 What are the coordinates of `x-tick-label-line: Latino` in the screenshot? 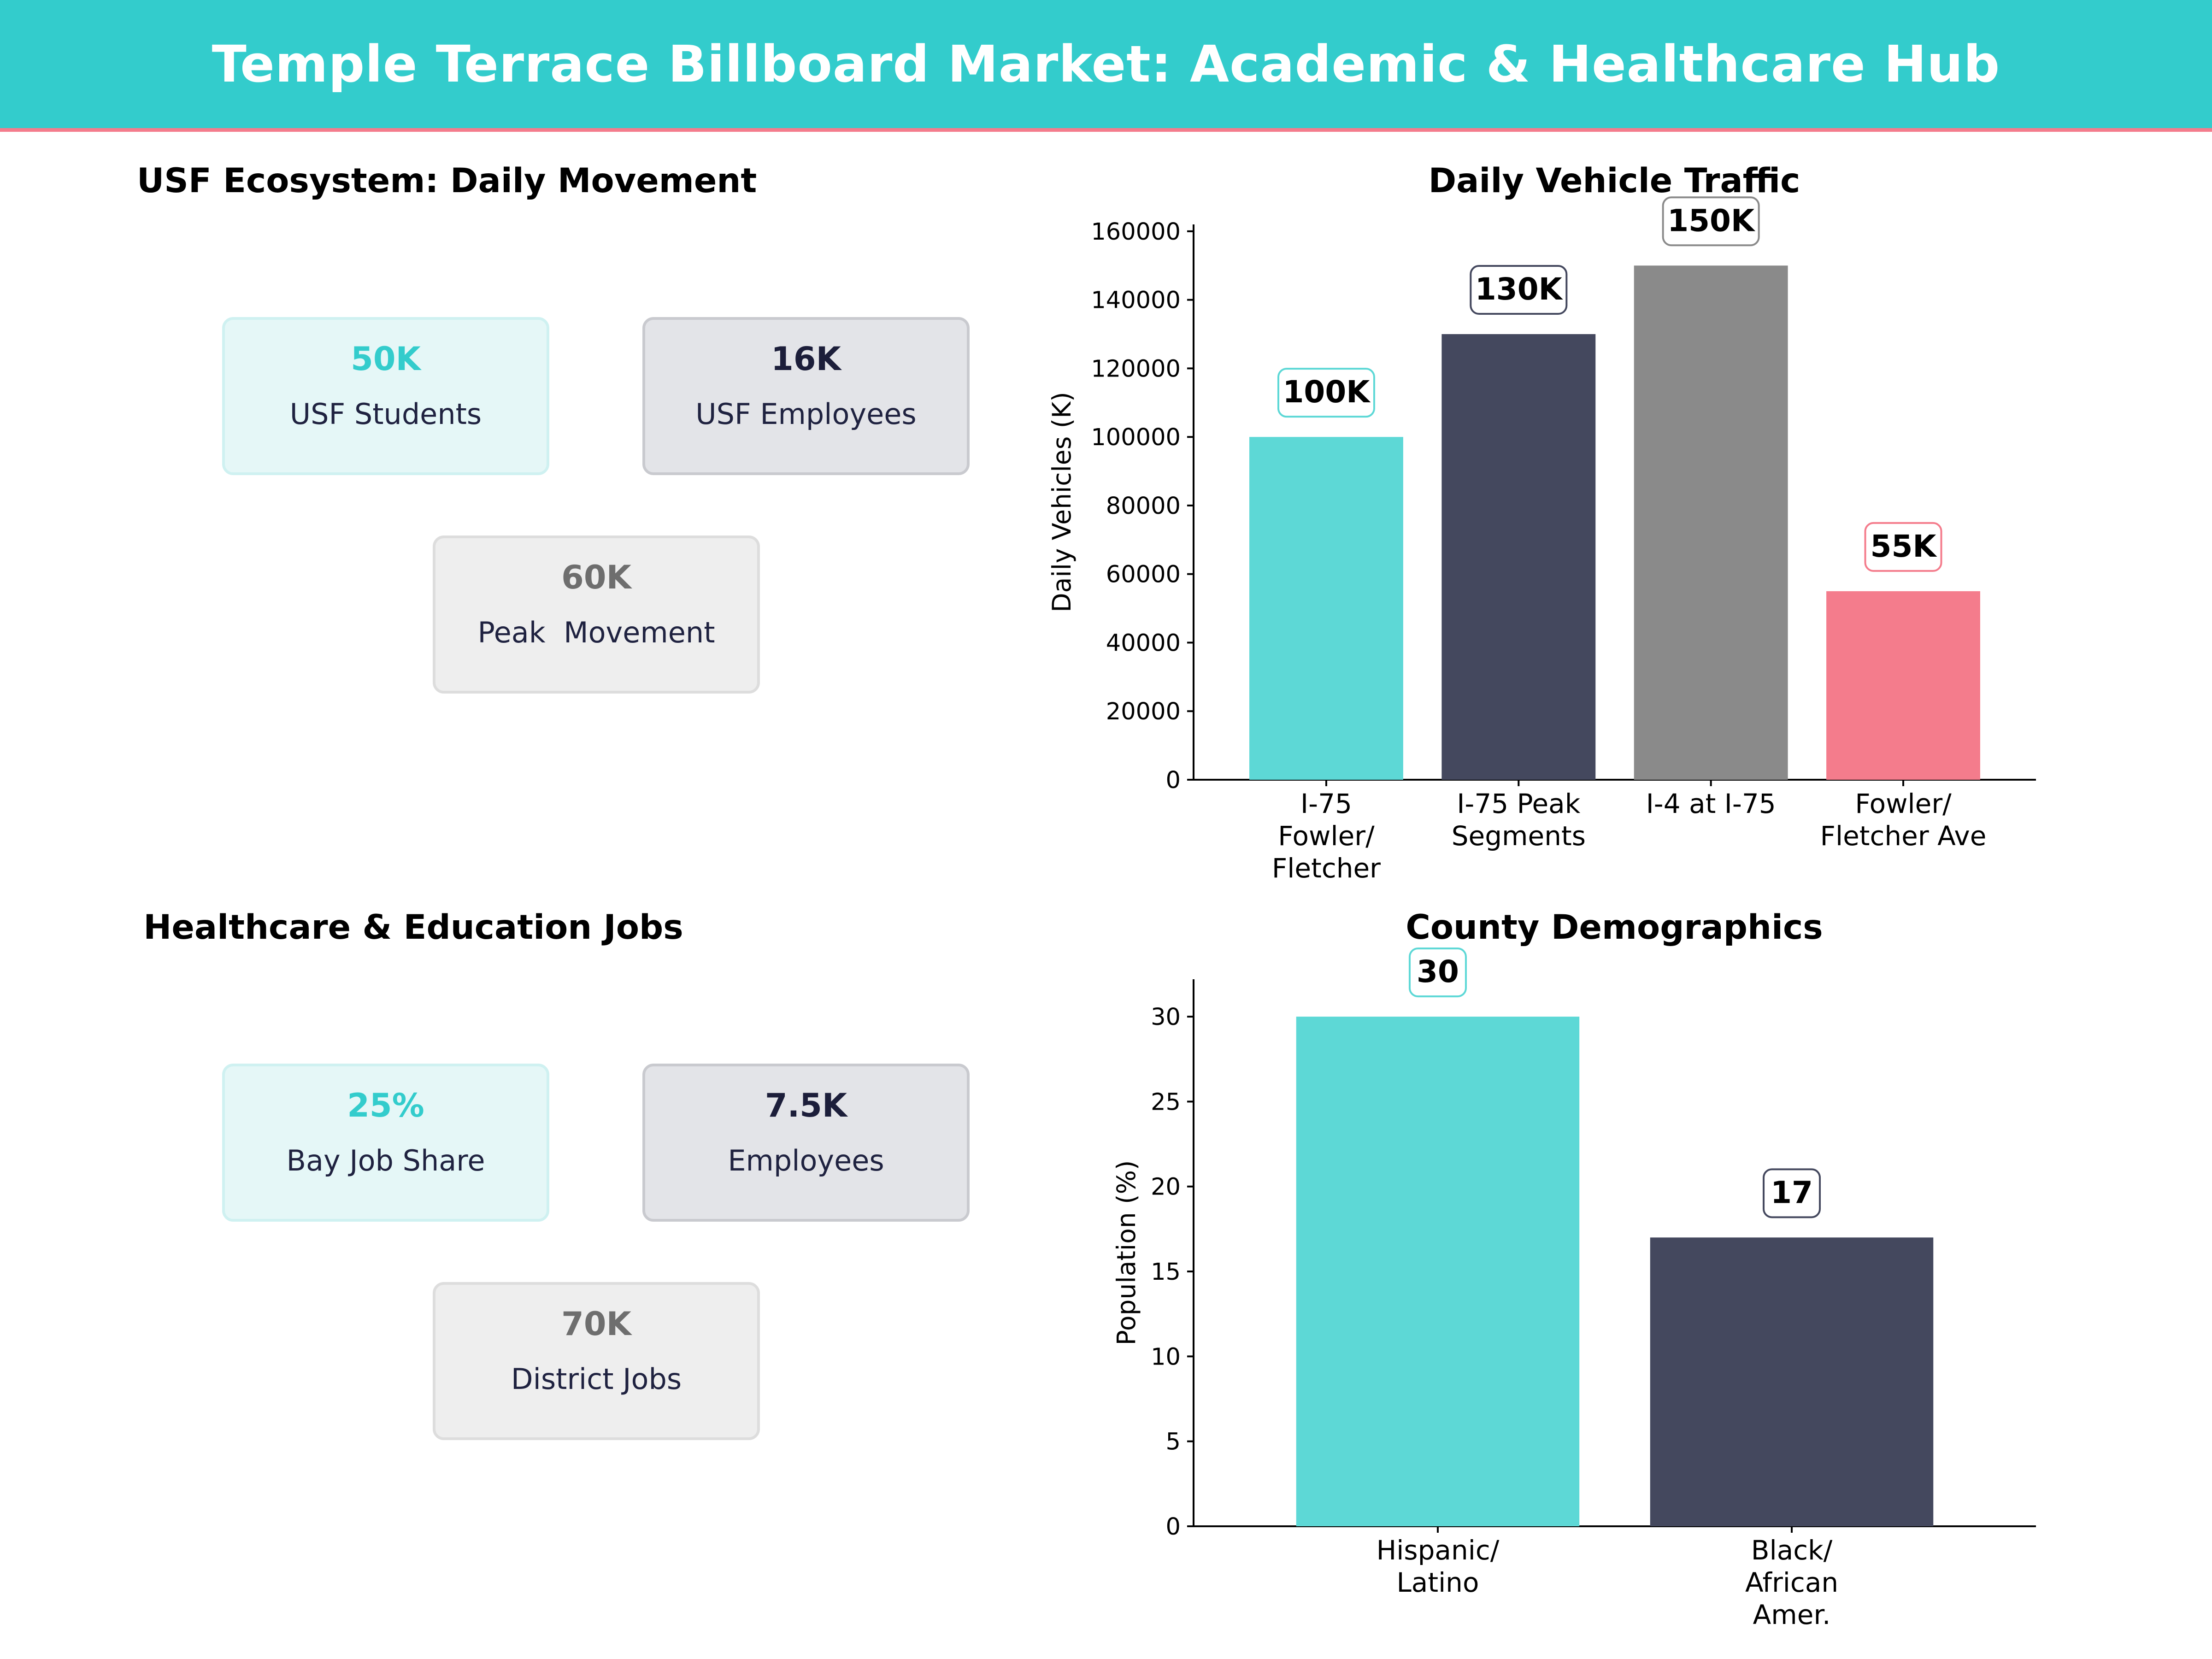 It's located at (1437, 1582).